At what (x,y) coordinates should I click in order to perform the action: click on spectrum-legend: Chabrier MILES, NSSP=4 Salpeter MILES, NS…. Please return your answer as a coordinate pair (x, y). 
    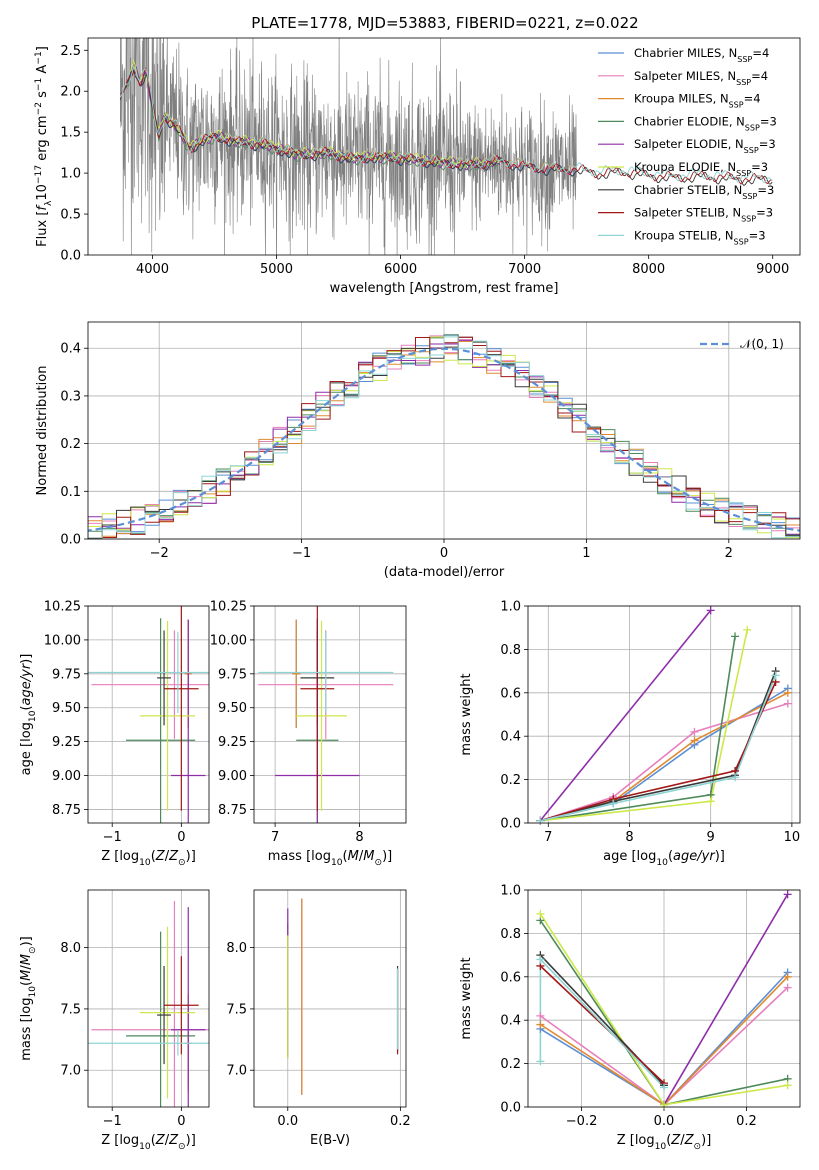
    Looking at the image, I should click on (687, 146).